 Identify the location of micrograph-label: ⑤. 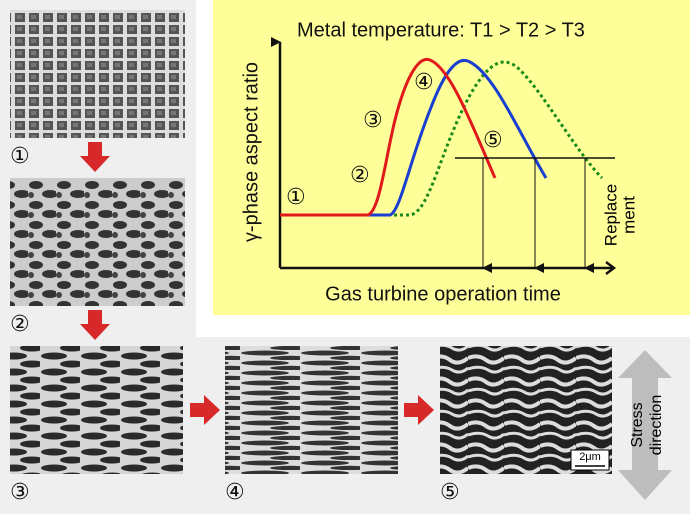
(450, 491).